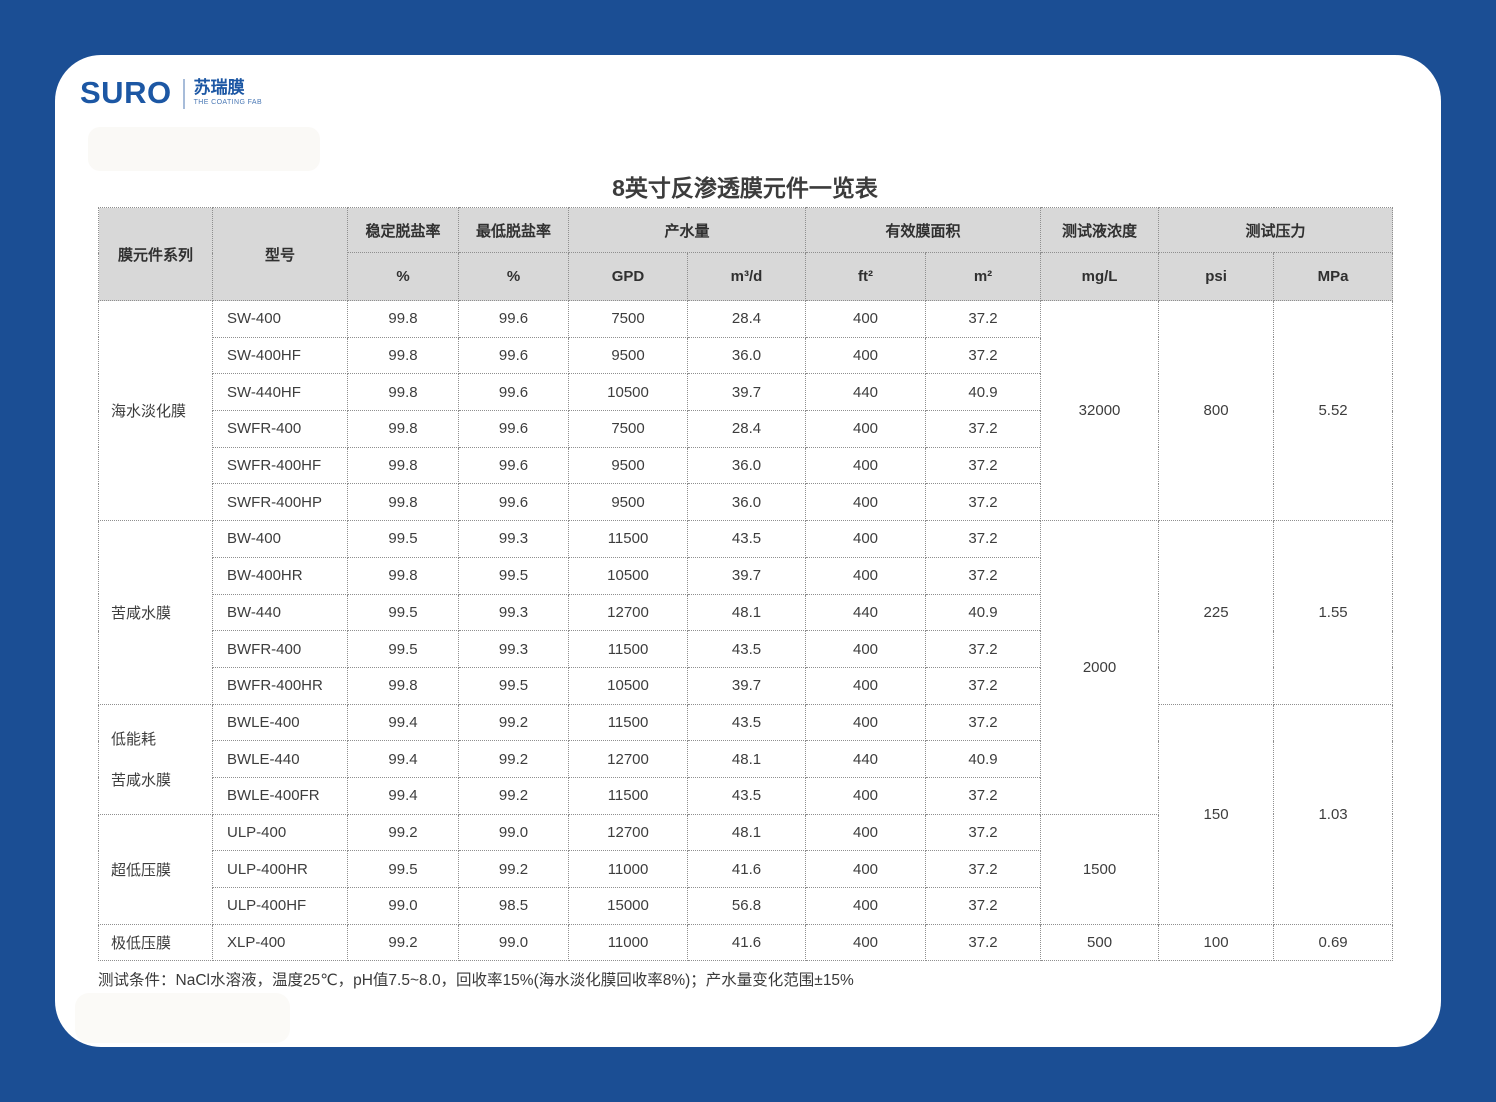  I want to click on unit-m3d: m³/d, so click(746, 276).